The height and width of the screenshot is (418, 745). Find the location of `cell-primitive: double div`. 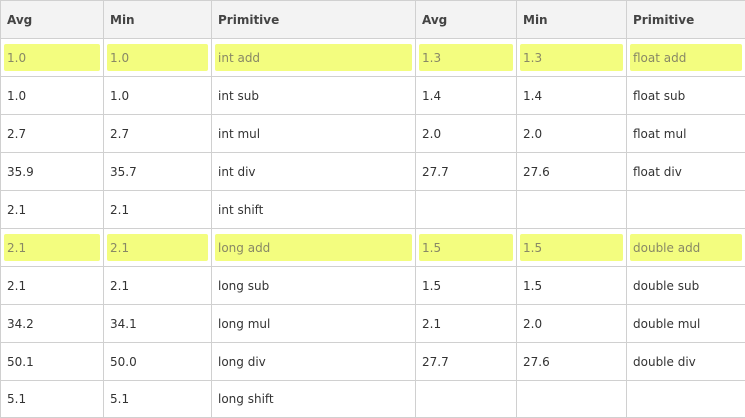

cell-primitive: double div is located at coordinates (686, 362).